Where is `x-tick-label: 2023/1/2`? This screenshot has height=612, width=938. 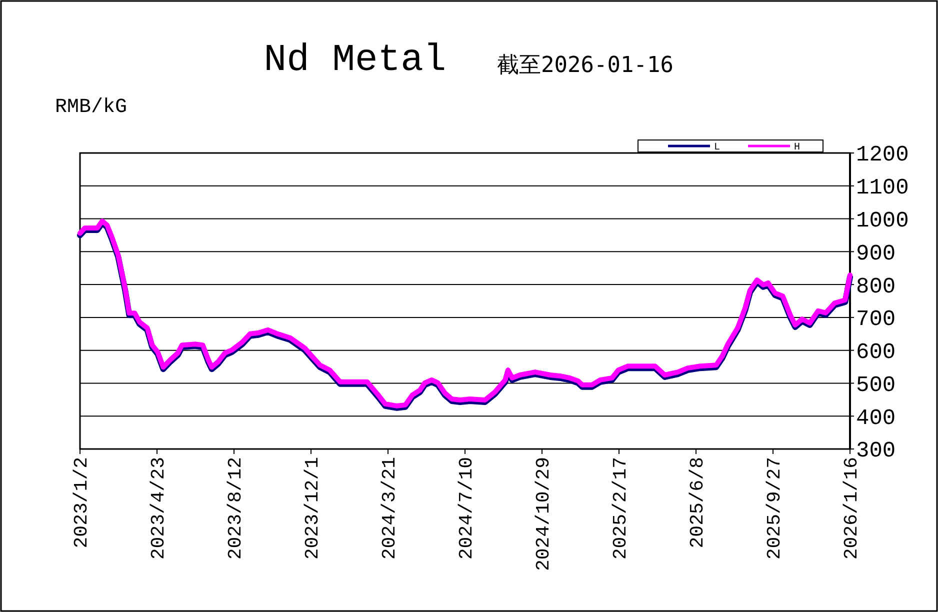
x-tick-label: 2023/1/2 is located at coordinates (81, 502).